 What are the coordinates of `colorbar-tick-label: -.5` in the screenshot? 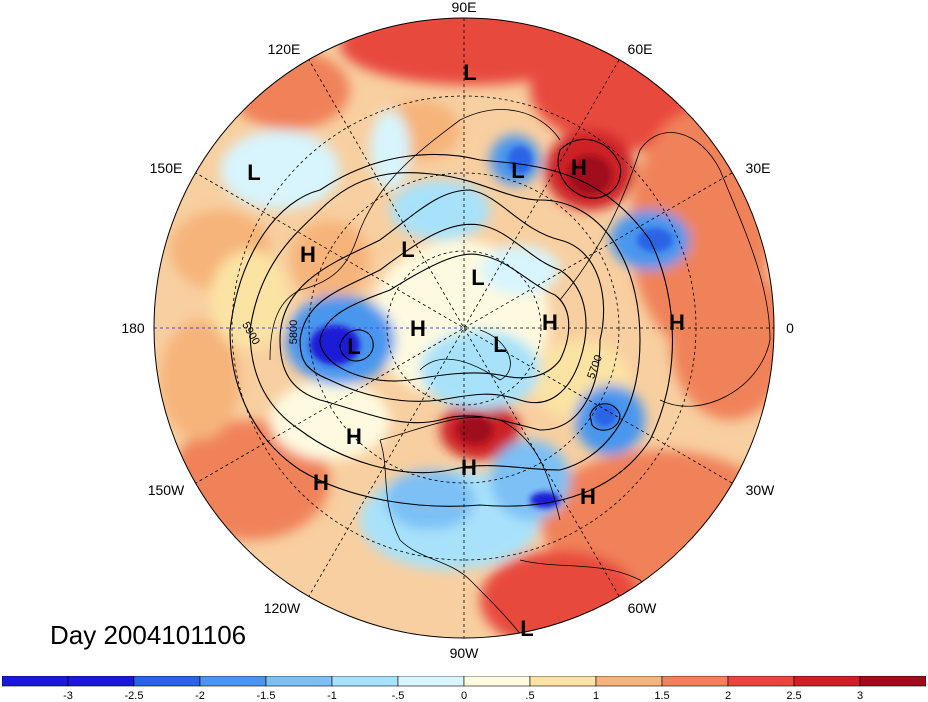 It's located at (398, 696).